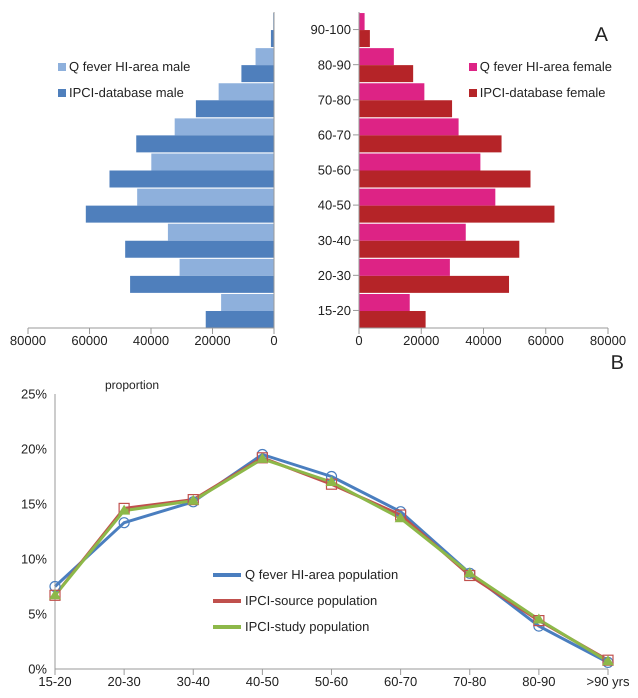 The height and width of the screenshot is (698, 638). Describe the element at coordinates (334, 100) in the screenshot. I see `y-tick-label: 70-80` at that location.